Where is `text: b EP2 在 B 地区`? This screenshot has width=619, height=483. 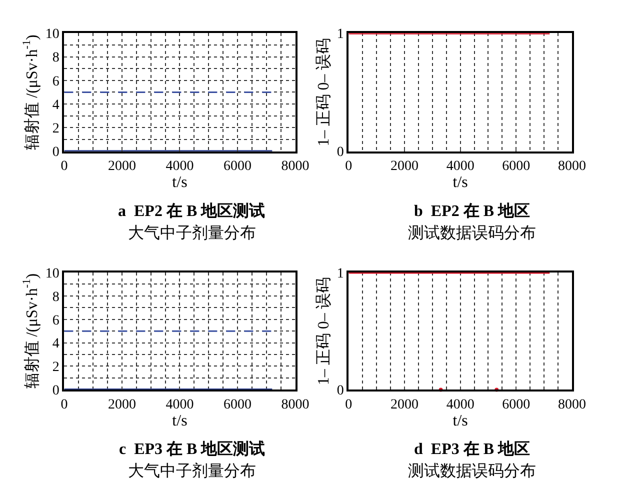 text: b EP2 在 B 地区 is located at coordinates (472, 211).